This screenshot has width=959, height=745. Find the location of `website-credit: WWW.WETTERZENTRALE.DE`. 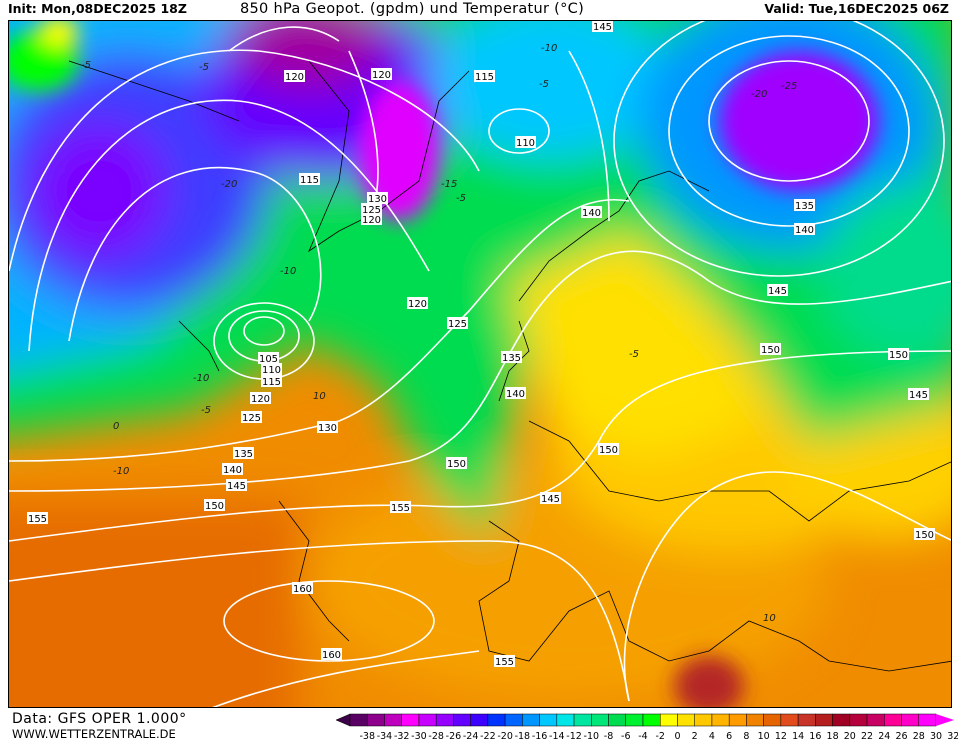

website-credit: WWW.WETTERZENTRALE.DE is located at coordinates (94, 734).